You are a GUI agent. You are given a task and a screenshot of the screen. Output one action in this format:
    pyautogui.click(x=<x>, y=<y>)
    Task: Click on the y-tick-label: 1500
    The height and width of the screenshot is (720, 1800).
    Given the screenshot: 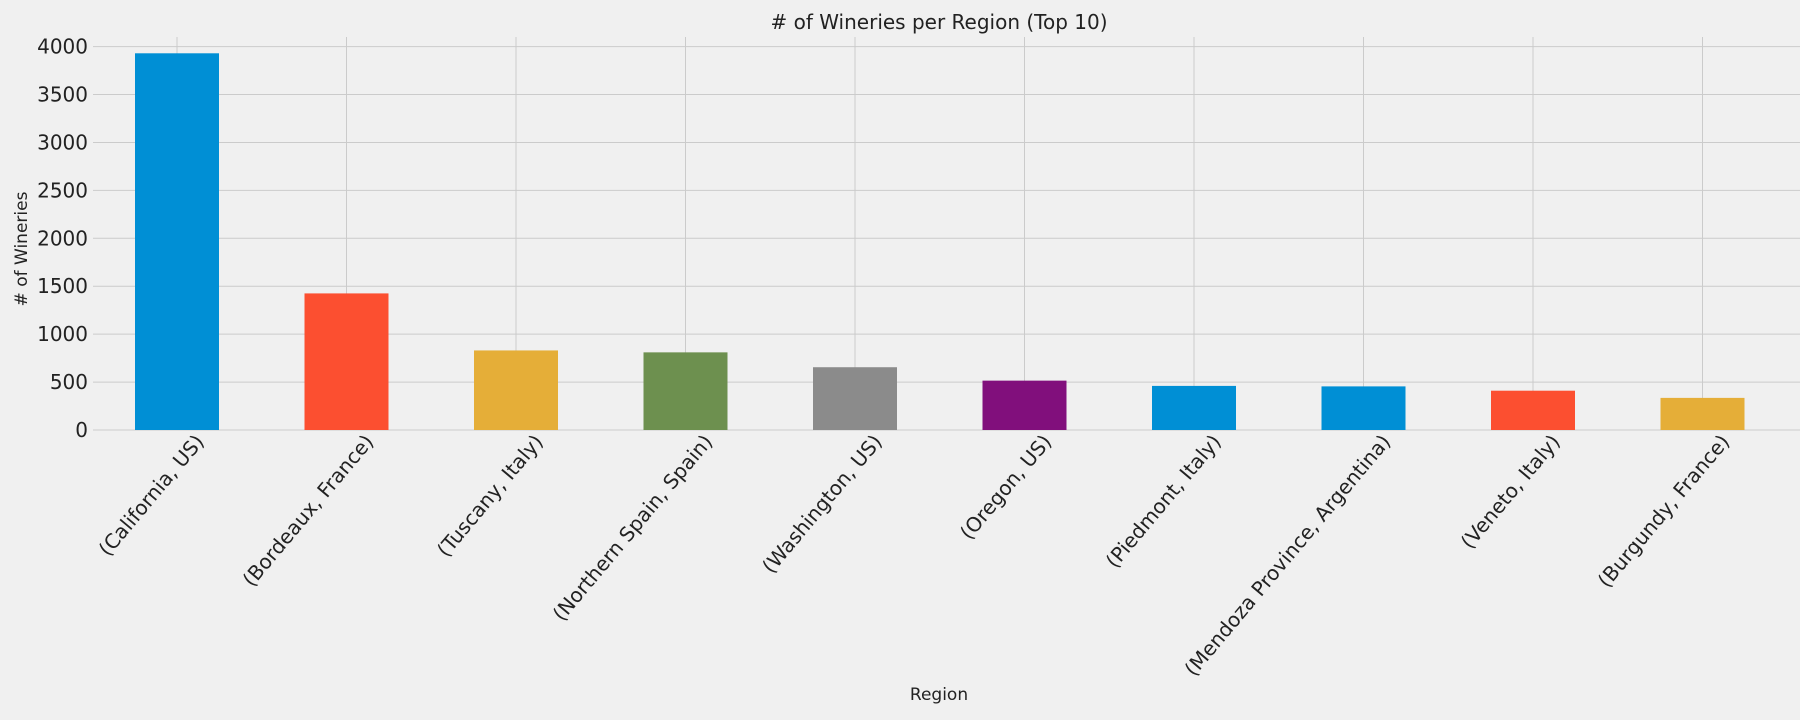 What is the action you would take?
    pyautogui.click(x=62, y=286)
    